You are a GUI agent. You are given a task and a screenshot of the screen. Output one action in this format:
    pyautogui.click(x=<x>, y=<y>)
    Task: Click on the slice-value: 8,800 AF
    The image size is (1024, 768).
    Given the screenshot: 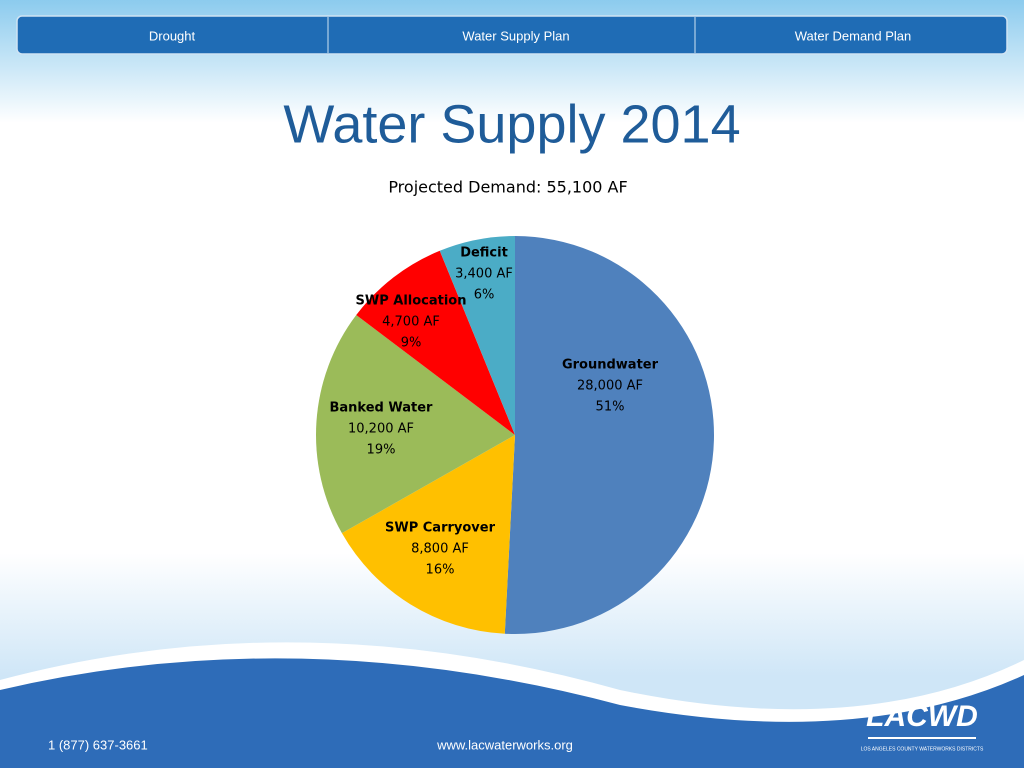 What is the action you would take?
    pyautogui.click(x=440, y=549)
    